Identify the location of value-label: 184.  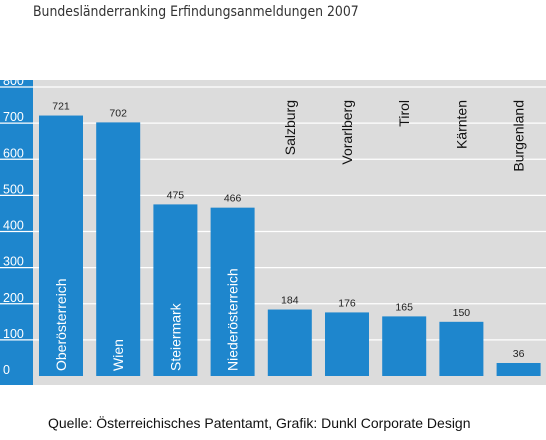
(290, 301).